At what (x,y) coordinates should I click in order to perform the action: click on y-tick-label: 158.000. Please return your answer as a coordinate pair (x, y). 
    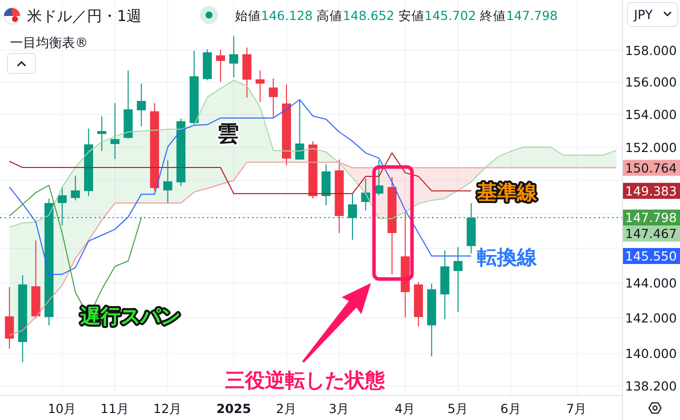
    Looking at the image, I should click on (651, 50).